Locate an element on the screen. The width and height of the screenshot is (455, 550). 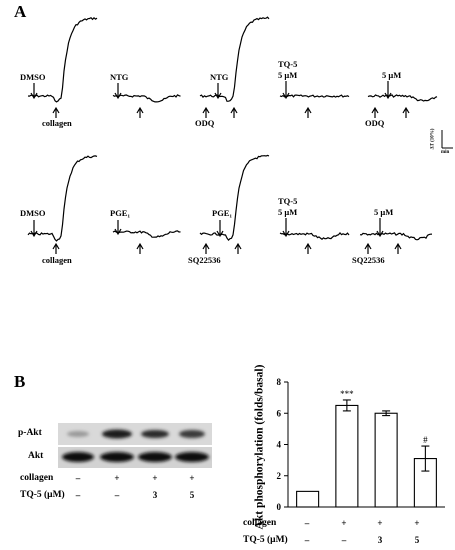
row1-trace2-drug-label: NTG is located at coordinates (119, 77).